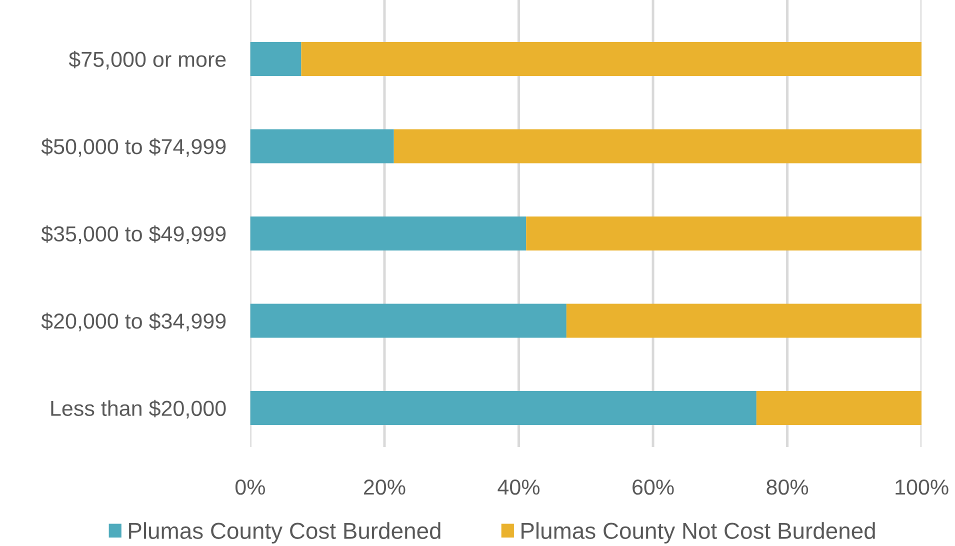 This screenshot has height=546, width=955. What do you see at coordinates (147, 60) in the screenshot?
I see `y-tick-label: $75,000 or more` at bounding box center [147, 60].